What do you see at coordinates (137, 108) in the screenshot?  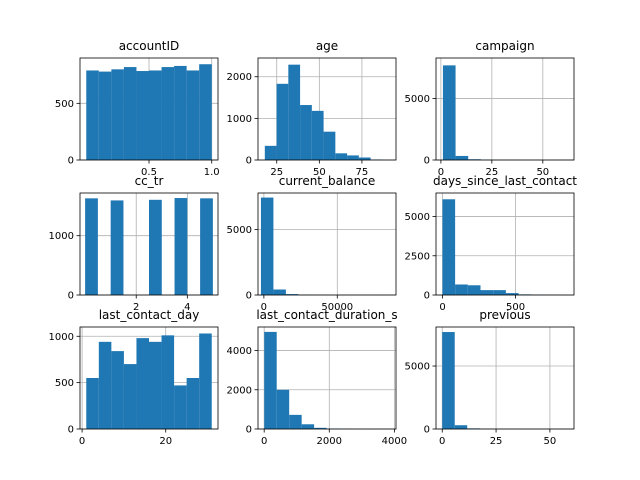 I see `subplot-0: 0.5 1.0 0 500 accountID` at bounding box center [137, 108].